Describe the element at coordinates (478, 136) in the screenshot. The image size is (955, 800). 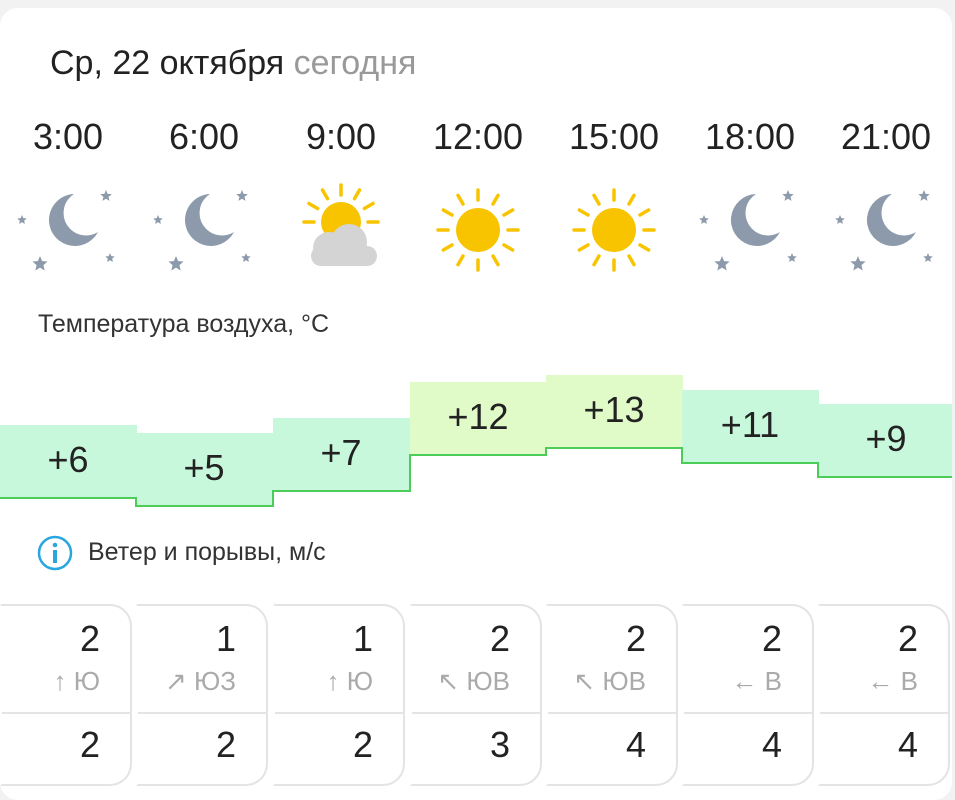
I see `hour-label: 12:00` at that location.